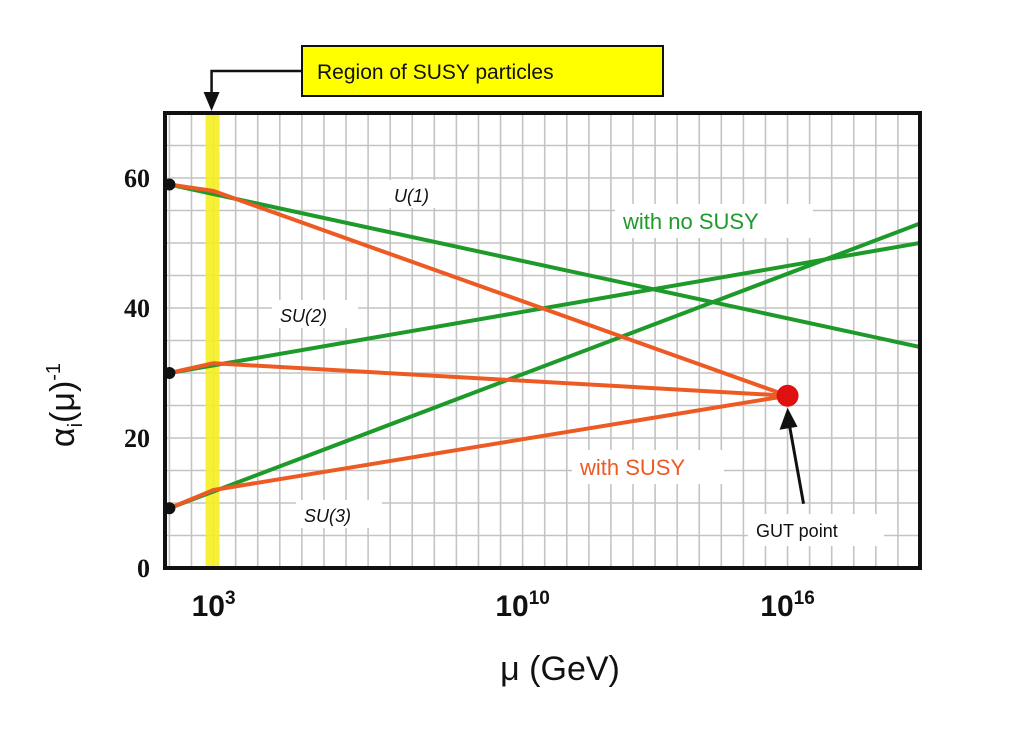  What do you see at coordinates (632, 467) in the screenshot?
I see `with-susy-label: with SUSY` at bounding box center [632, 467].